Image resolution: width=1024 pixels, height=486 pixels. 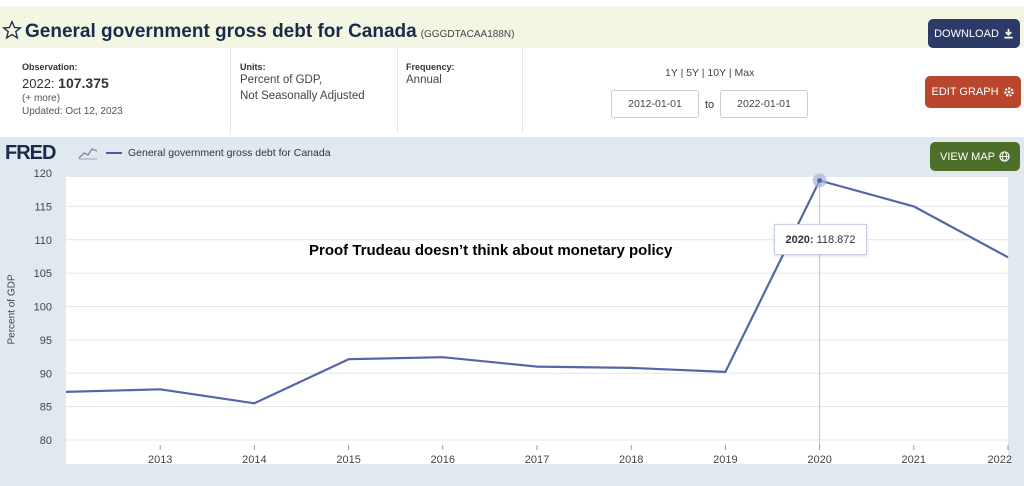 What do you see at coordinates (114, 153) in the screenshot?
I see `legend-line-swatch` at bounding box center [114, 153].